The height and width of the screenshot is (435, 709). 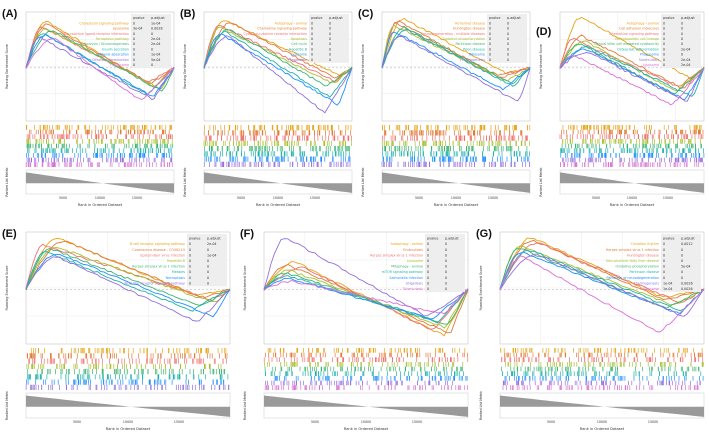 What do you see at coordinates (412, 289) in the screenshot?
I see `legend-series-name: Tuberculosis` at bounding box center [412, 289].